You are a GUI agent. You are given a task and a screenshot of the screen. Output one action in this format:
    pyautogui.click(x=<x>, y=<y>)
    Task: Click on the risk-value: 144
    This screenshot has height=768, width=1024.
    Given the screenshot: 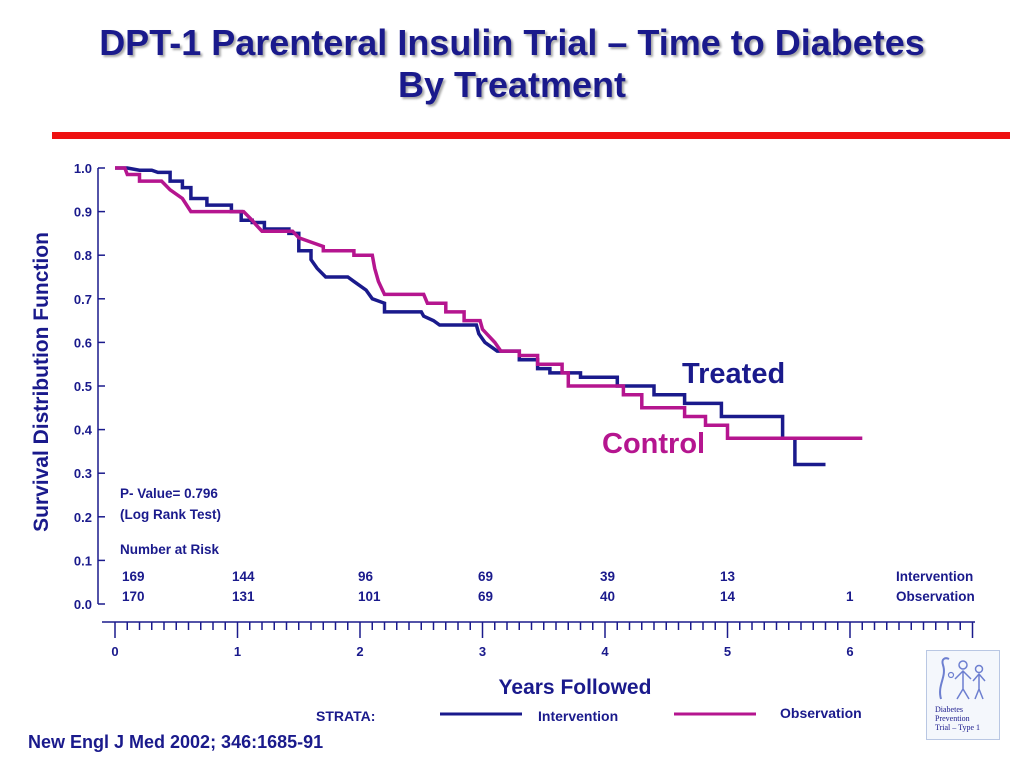 What is the action you would take?
    pyautogui.click(x=243, y=576)
    